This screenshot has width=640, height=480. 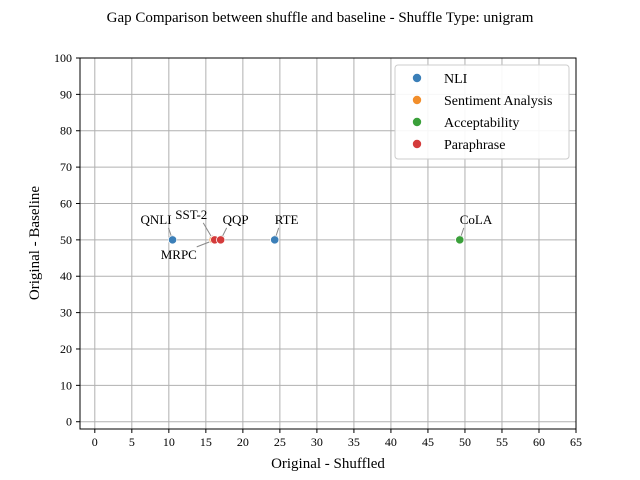 What do you see at coordinates (169, 442) in the screenshot?
I see `x-tick-label: 10` at bounding box center [169, 442].